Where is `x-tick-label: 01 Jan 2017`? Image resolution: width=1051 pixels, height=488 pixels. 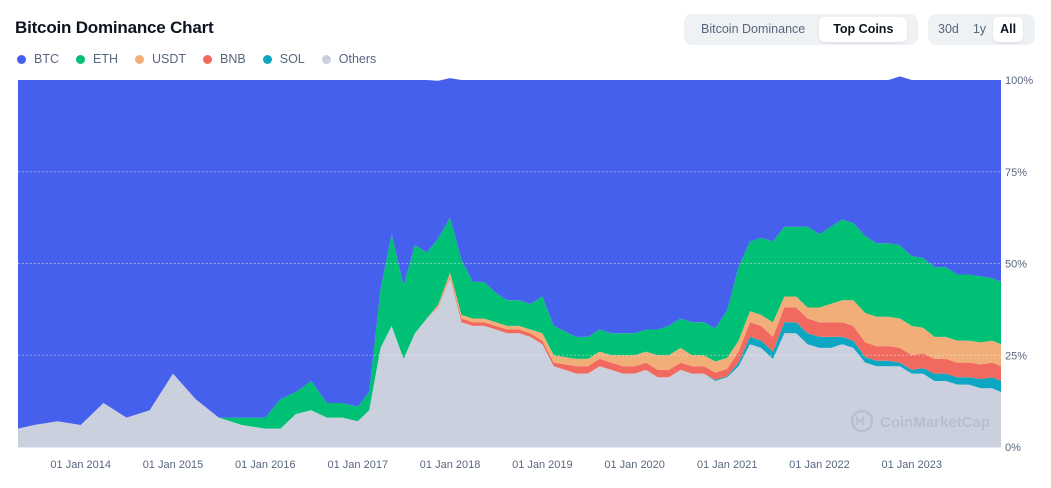
x-tick-label: 01 Jan 2017 is located at coordinates (358, 465).